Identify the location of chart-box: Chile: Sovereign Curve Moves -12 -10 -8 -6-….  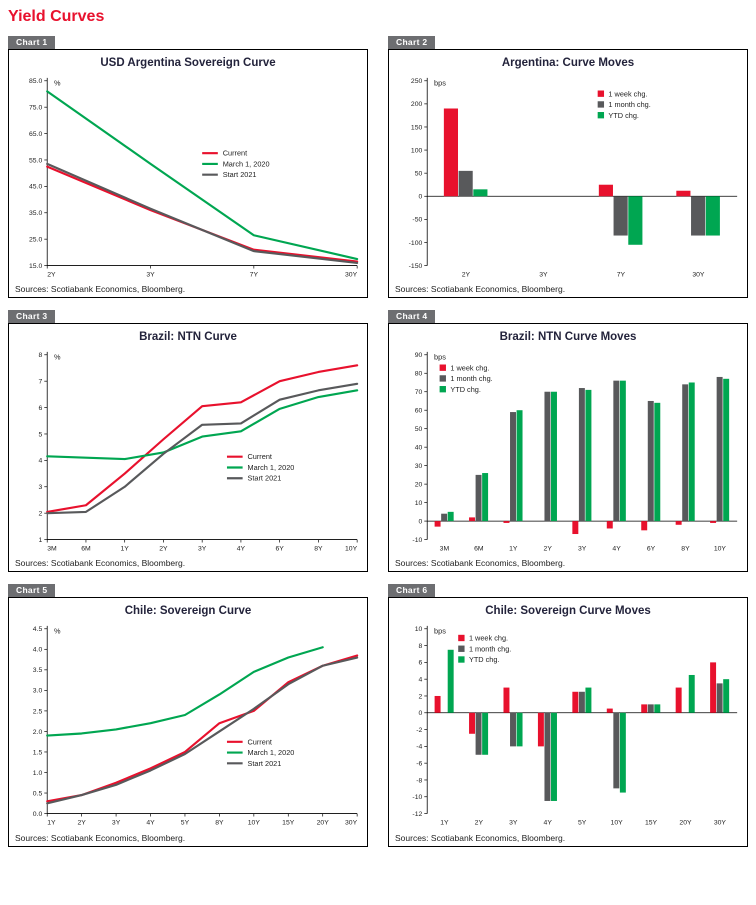
(568, 722).